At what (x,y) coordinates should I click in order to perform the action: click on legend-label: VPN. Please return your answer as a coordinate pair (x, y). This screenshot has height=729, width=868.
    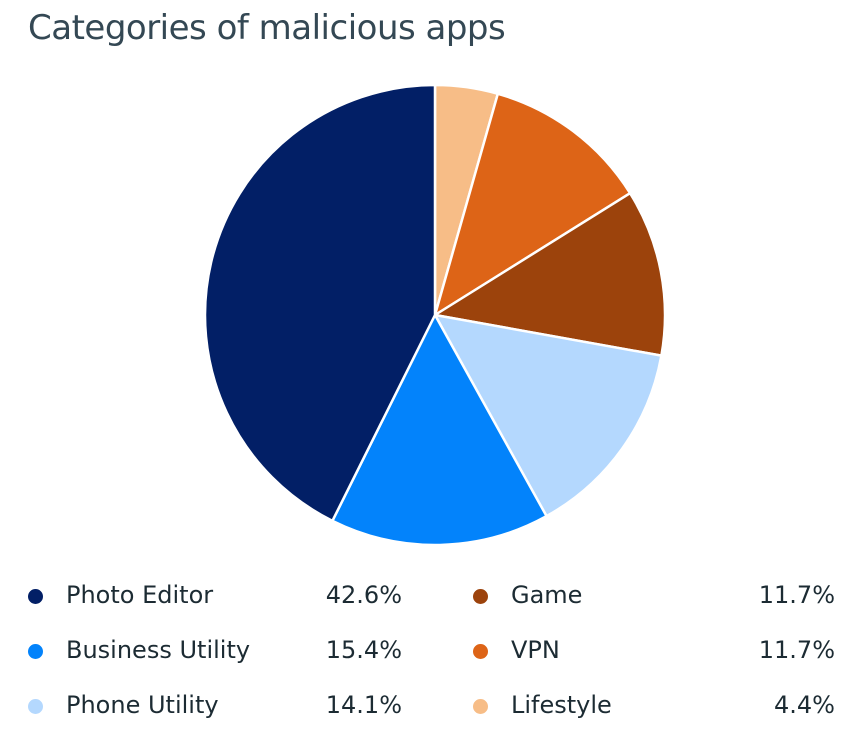
    Looking at the image, I should click on (535, 650).